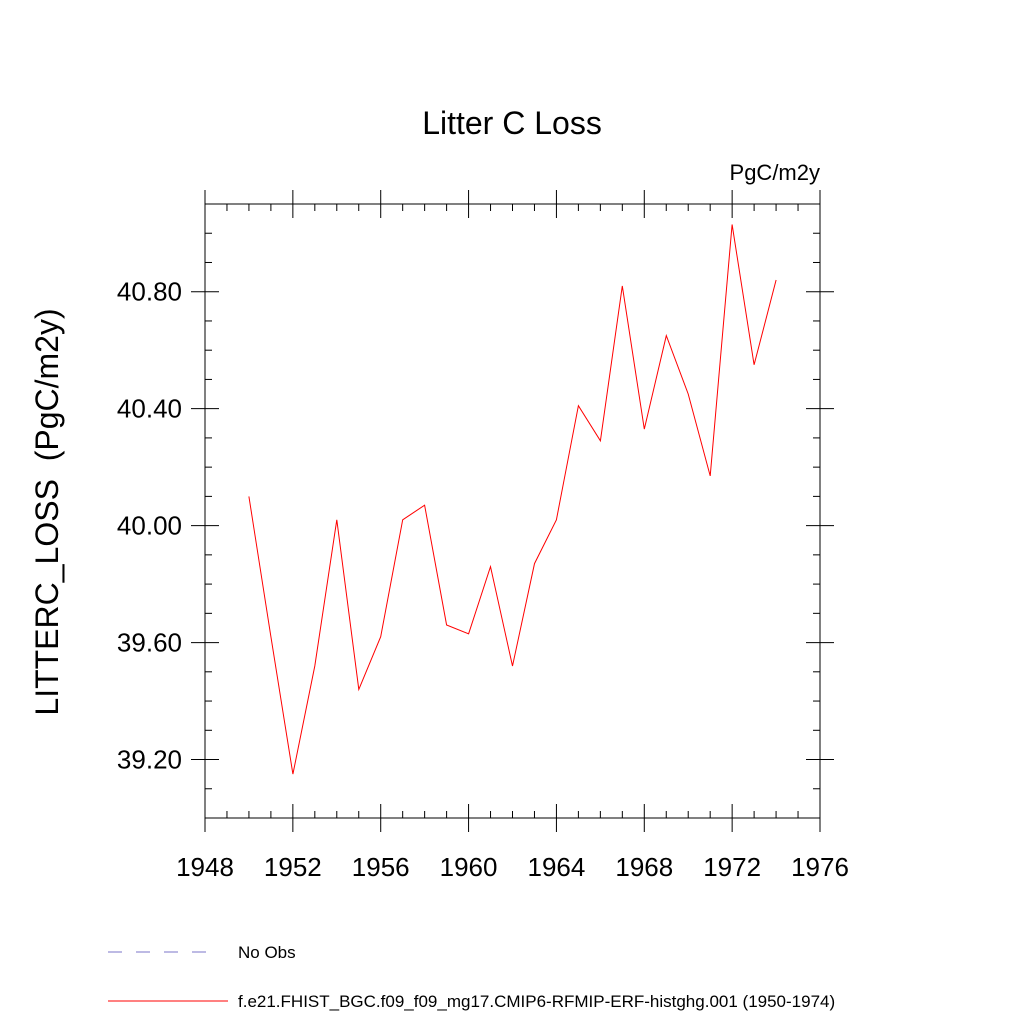  What do you see at coordinates (293, 867) in the screenshot?
I see `x-tick-label: 1952` at bounding box center [293, 867].